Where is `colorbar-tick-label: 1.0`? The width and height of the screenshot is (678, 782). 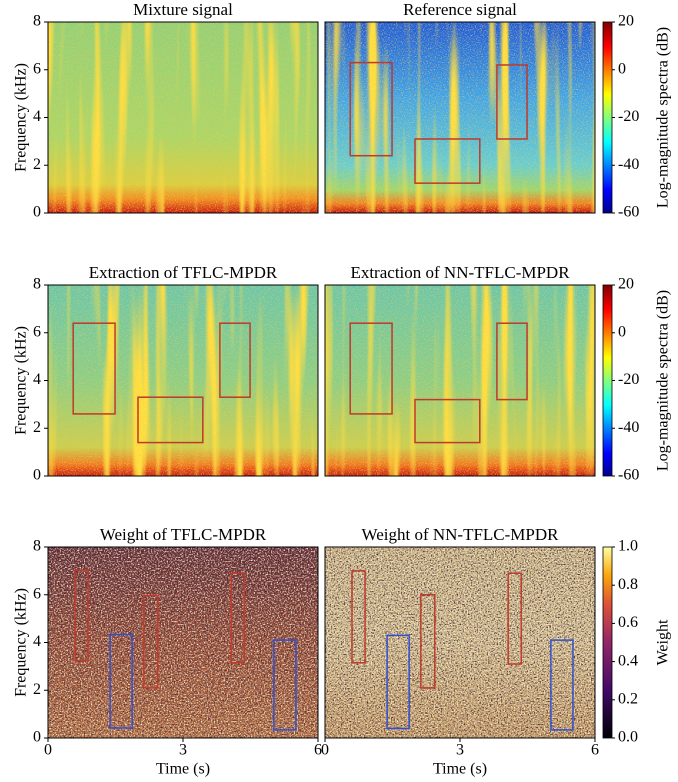 colorbar-tick-label: 1.0 is located at coordinates (628, 546).